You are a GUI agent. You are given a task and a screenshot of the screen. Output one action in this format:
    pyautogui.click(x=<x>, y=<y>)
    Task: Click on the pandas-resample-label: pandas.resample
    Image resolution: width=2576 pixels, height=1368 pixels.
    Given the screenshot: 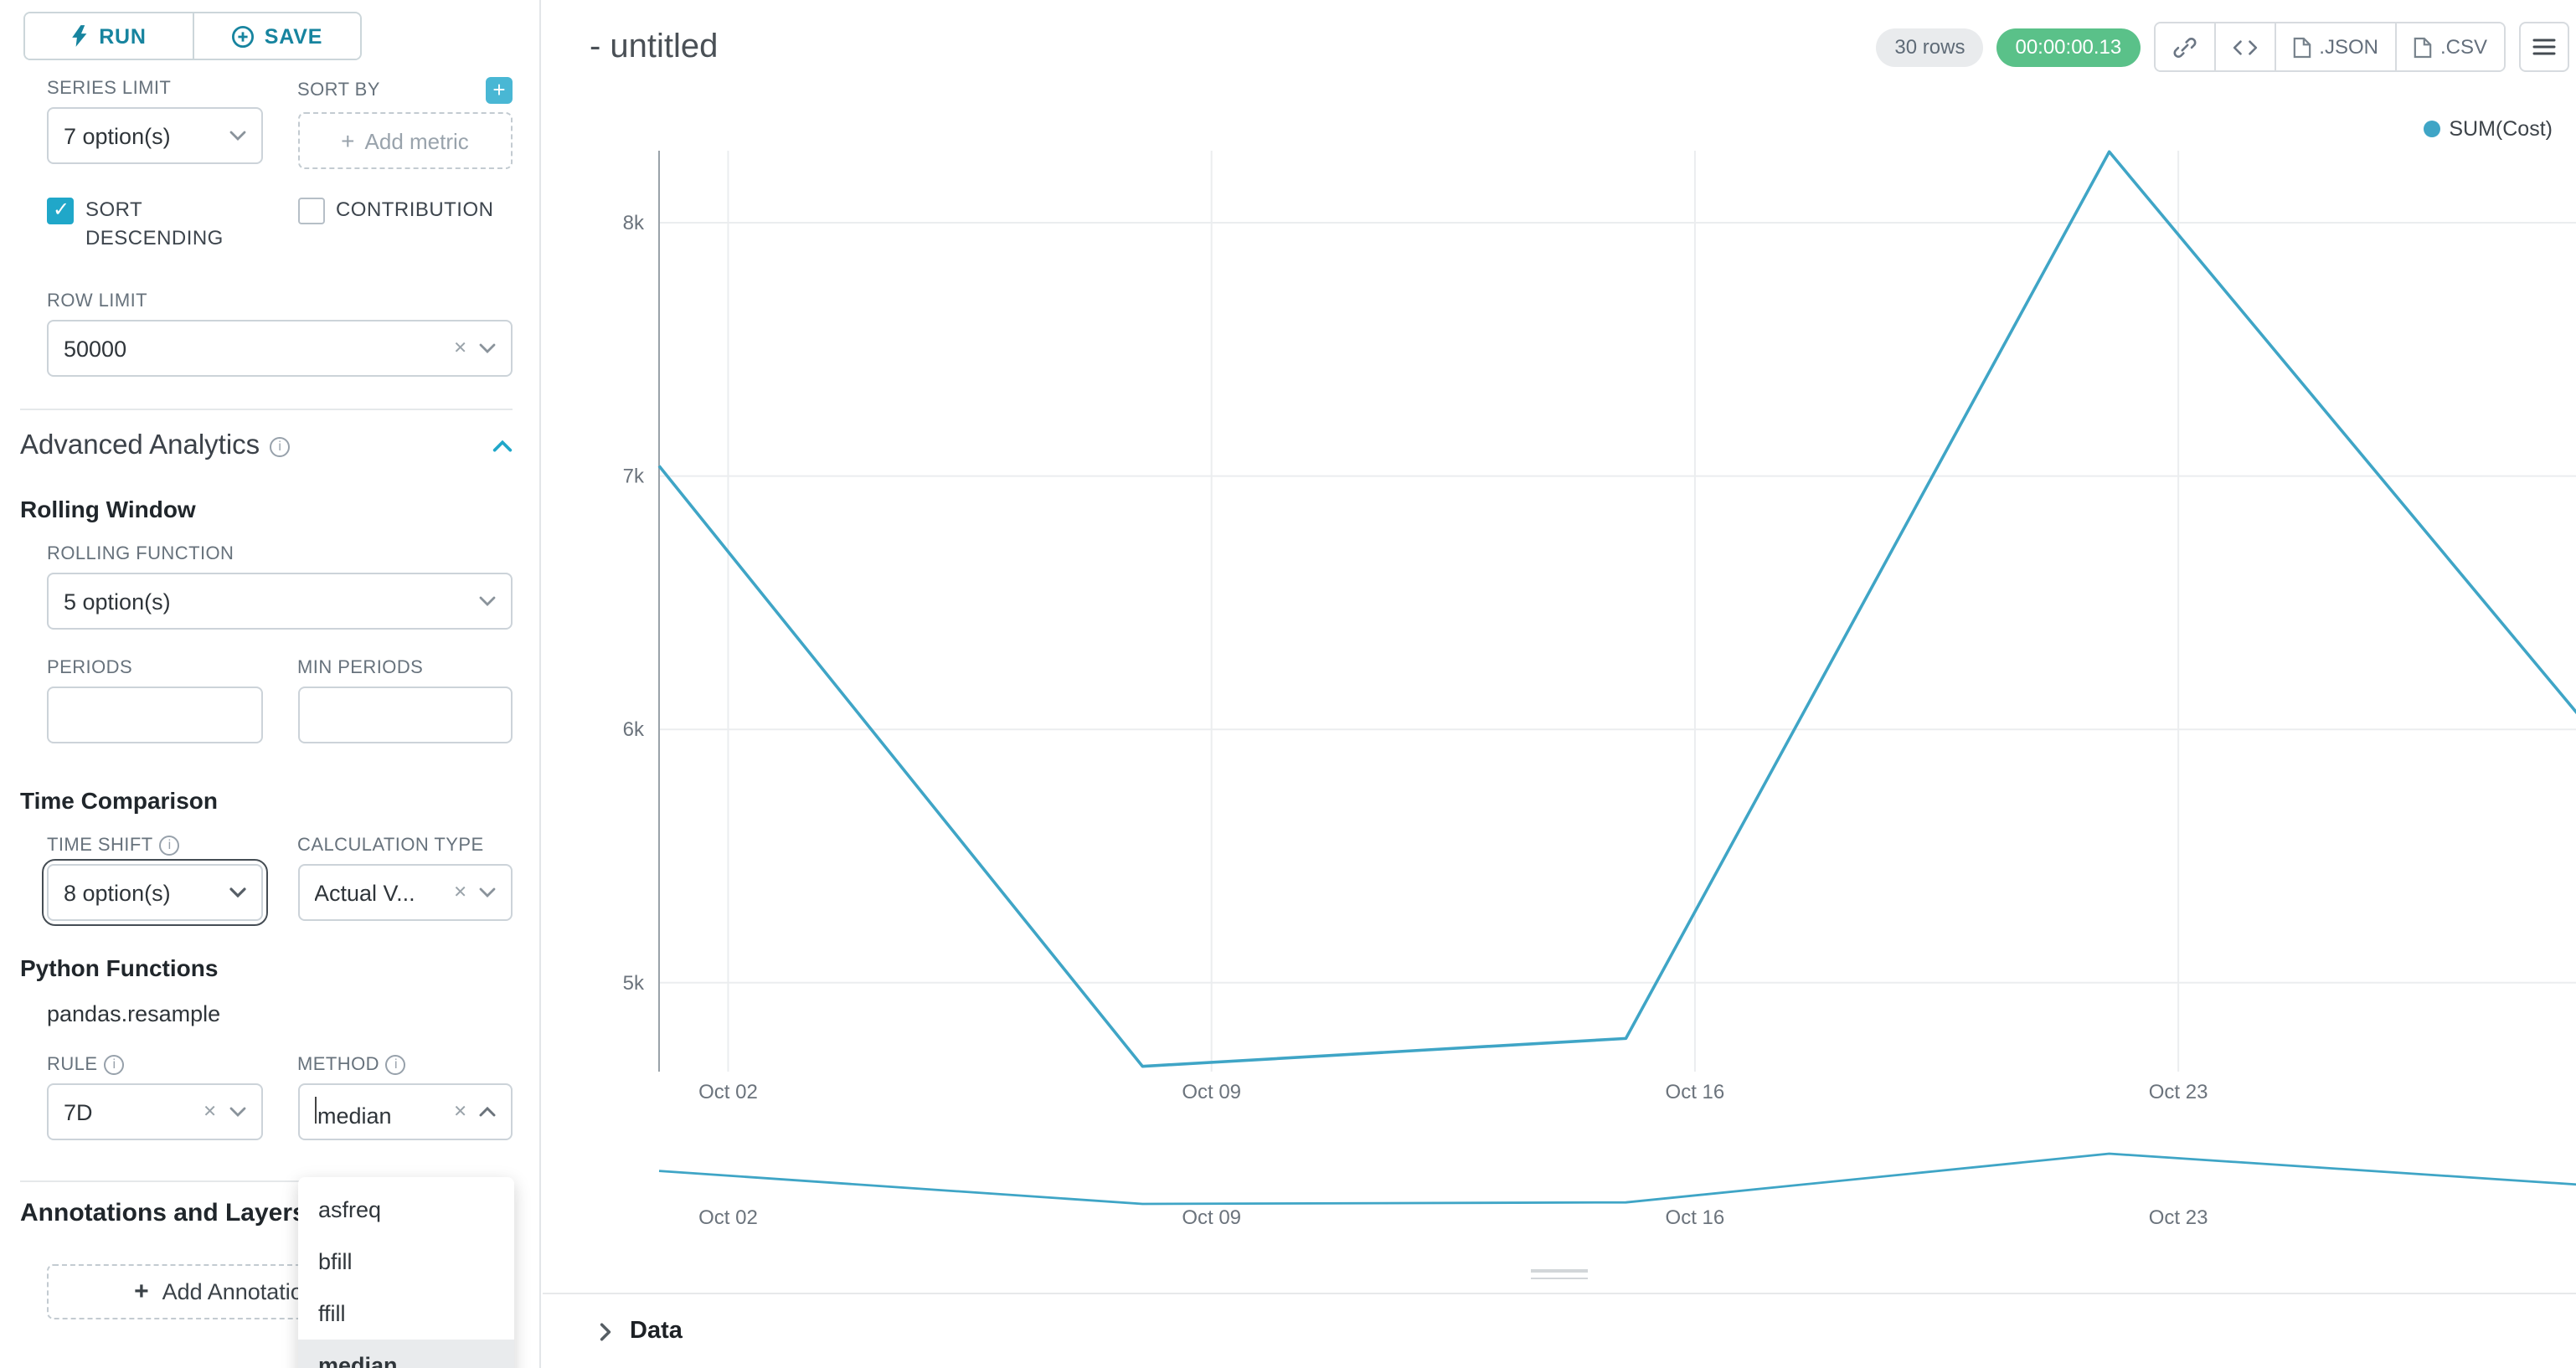 What is the action you would take?
    pyautogui.click(x=134, y=1013)
    